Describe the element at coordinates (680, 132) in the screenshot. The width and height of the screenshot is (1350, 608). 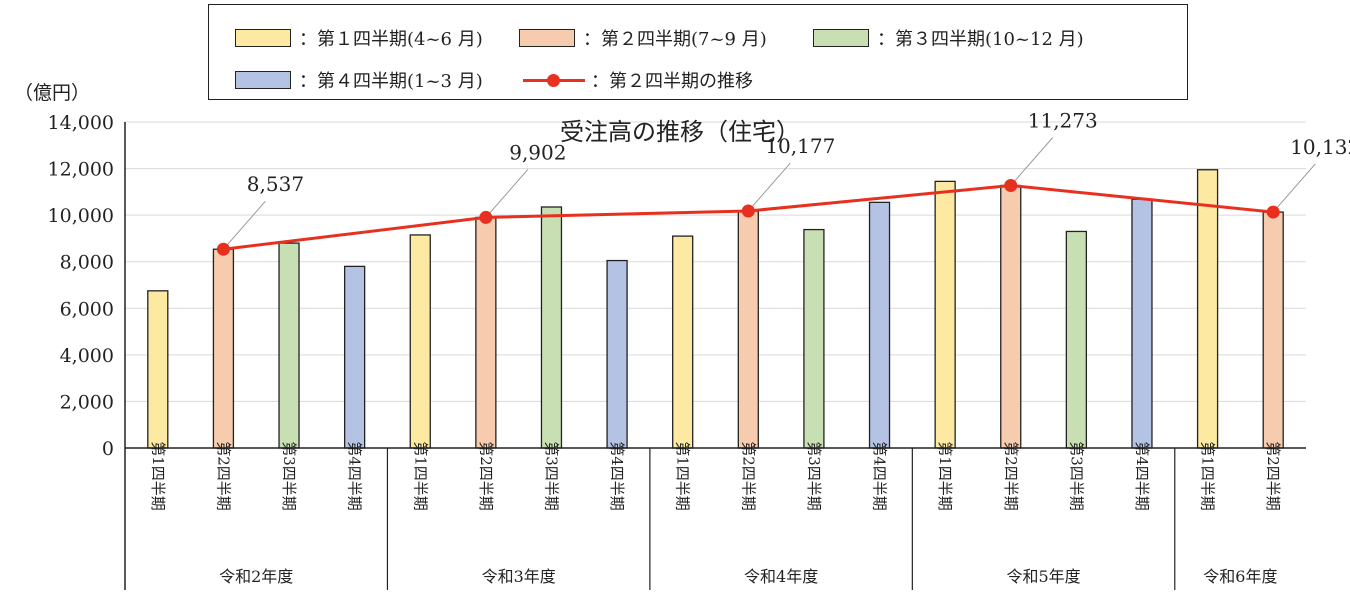
I see `chart-title: 受注高の推移（住宅）` at that location.